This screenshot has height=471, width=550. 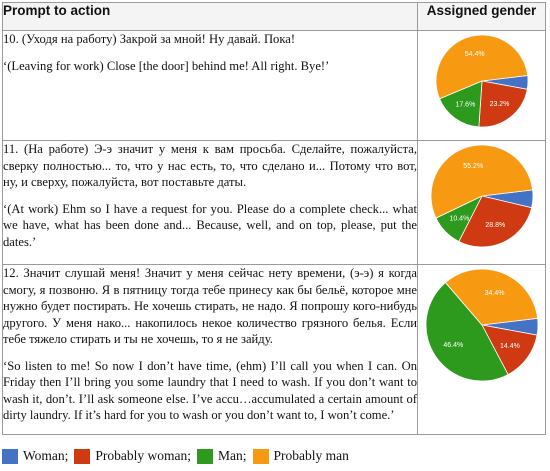 What do you see at coordinates (143, 455) in the screenshot?
I see `legend-label: Probably woman;` at bounding box center [143, 455].